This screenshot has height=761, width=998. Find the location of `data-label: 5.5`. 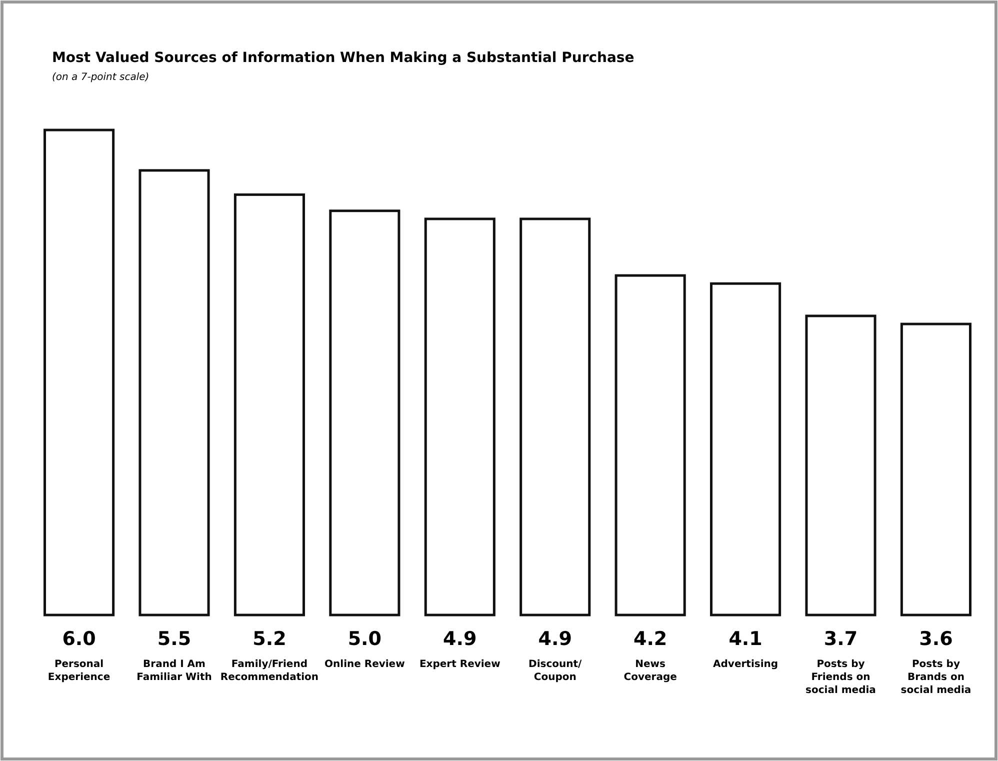

data-label: 5.5 is located at coordinates (174, 639).